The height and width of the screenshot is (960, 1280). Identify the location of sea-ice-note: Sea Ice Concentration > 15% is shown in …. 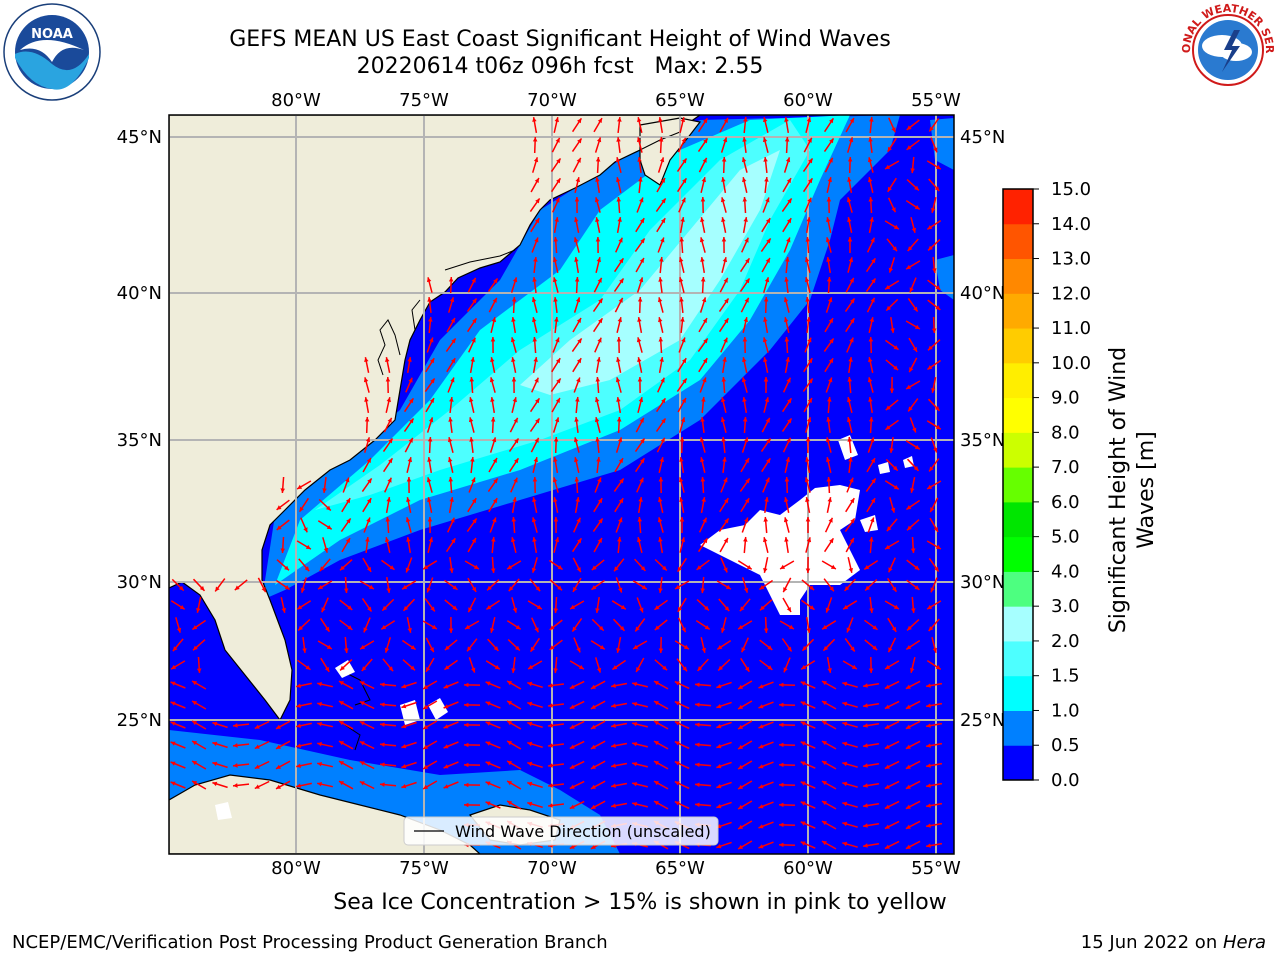
(640, 902).